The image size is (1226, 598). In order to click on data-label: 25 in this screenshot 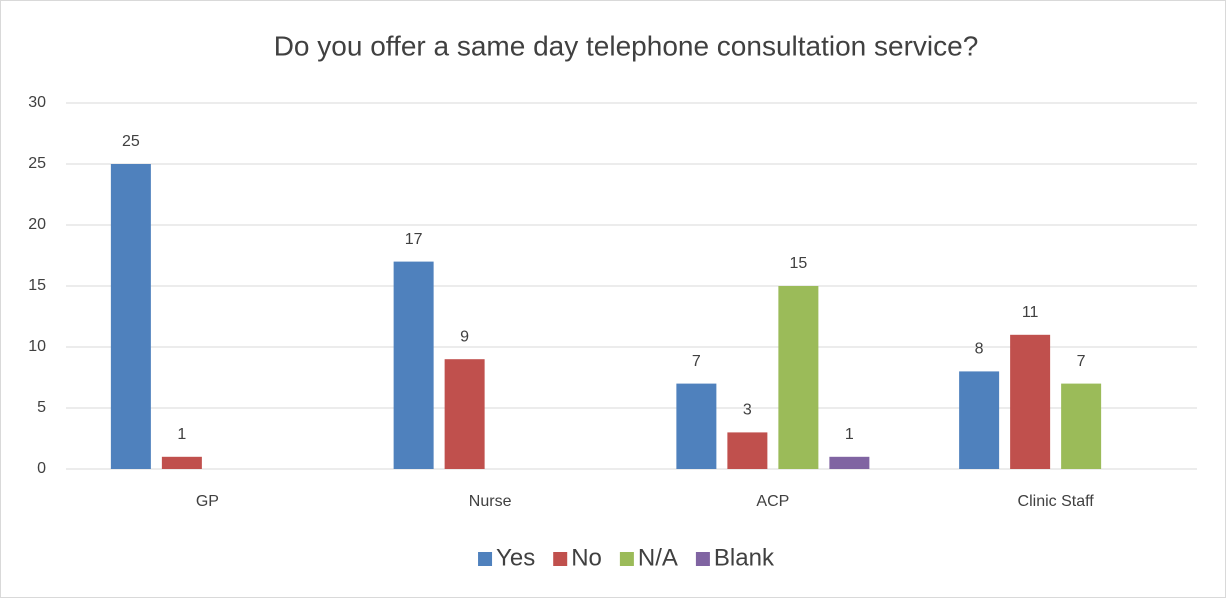, I will do `click(131, 141)`.